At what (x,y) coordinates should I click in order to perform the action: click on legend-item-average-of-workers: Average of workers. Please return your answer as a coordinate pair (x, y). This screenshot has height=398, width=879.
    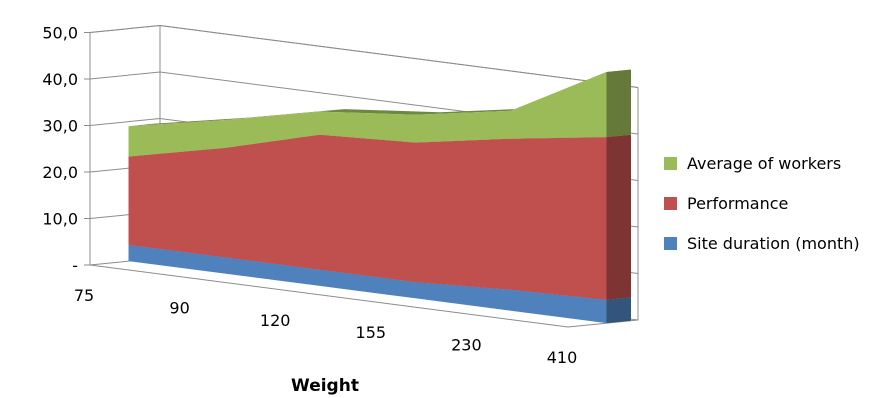
    Looking at the image, I should click on (752, 163).